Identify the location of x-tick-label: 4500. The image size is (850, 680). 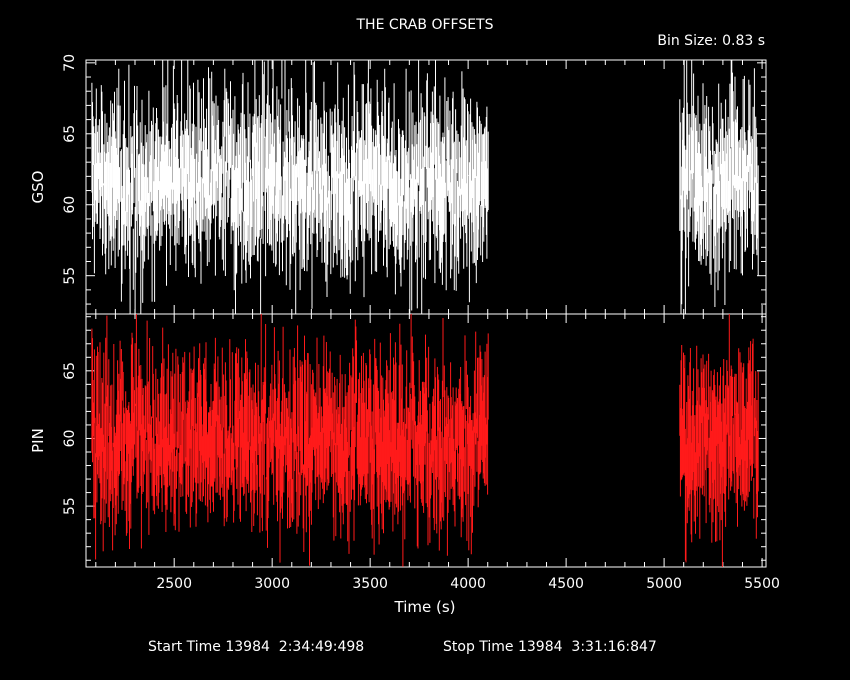
(566, 584).